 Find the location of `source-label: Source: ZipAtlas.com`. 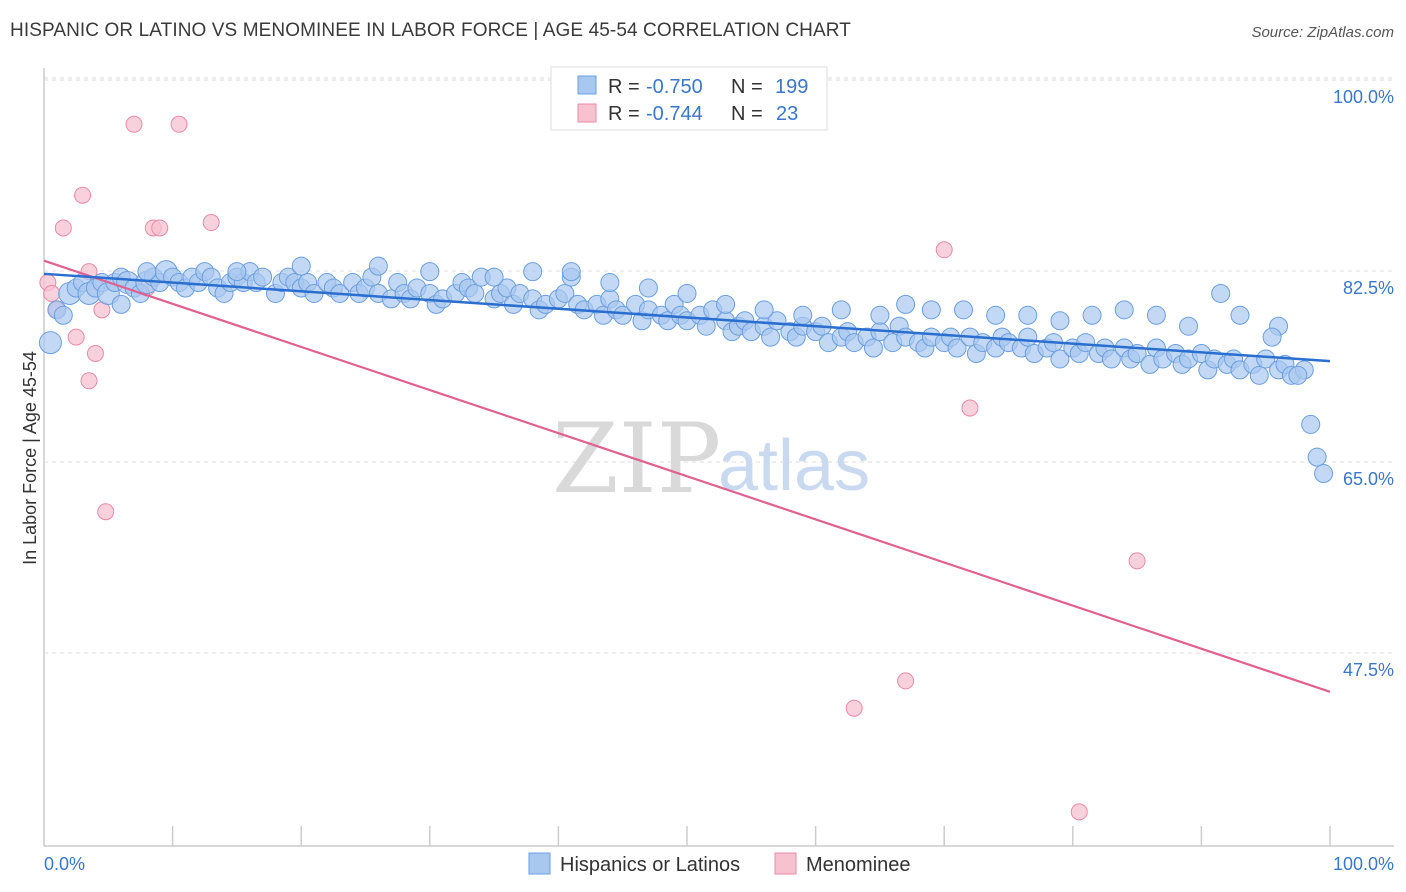

source-label: Source: ZipAtlas.com is located at coordinates (1322, 32).